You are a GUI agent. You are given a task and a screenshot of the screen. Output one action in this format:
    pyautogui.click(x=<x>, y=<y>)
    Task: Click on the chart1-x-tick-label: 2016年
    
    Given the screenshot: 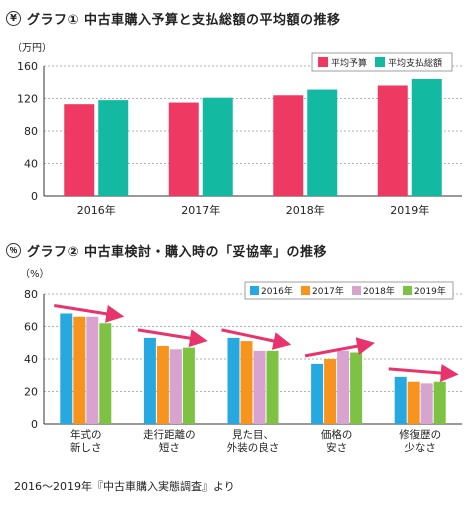 What is the action you would take?
    pyautogui.click(x=96, y=210)
    